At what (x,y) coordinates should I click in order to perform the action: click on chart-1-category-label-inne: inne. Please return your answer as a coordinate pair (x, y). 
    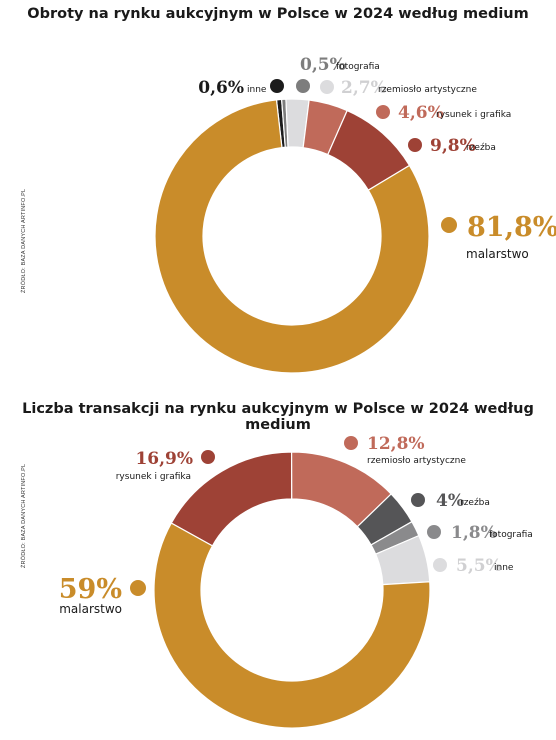
    Looking at the image, I should click on (257, 90).